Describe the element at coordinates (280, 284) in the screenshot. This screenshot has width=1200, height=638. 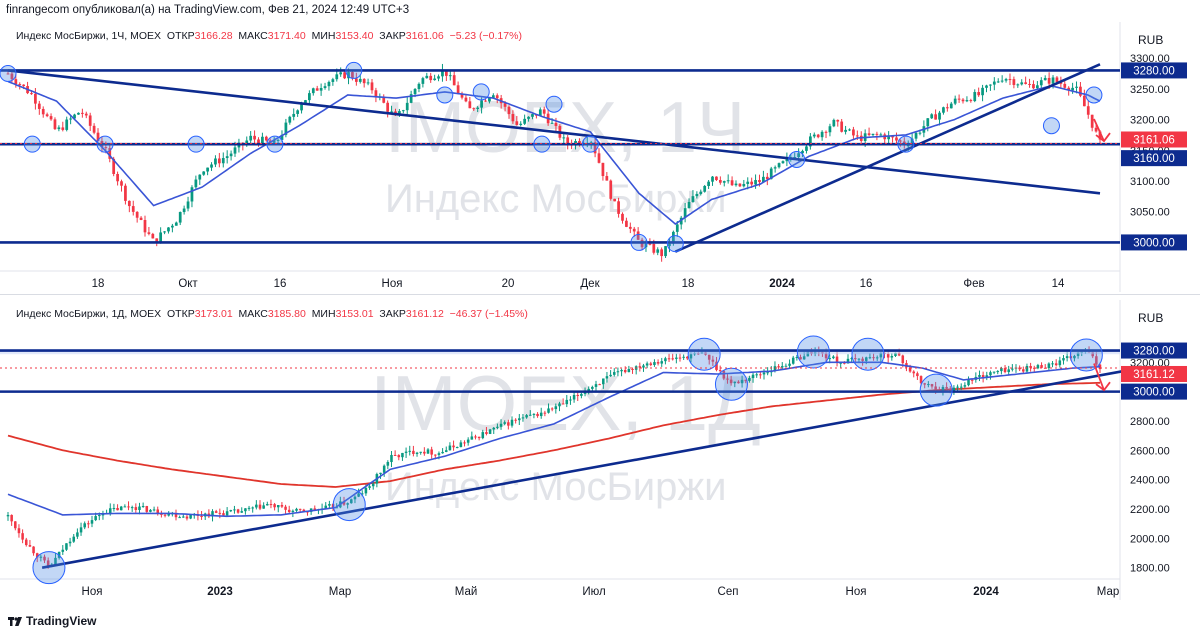
I see `x-tick-label: 16` at that location.